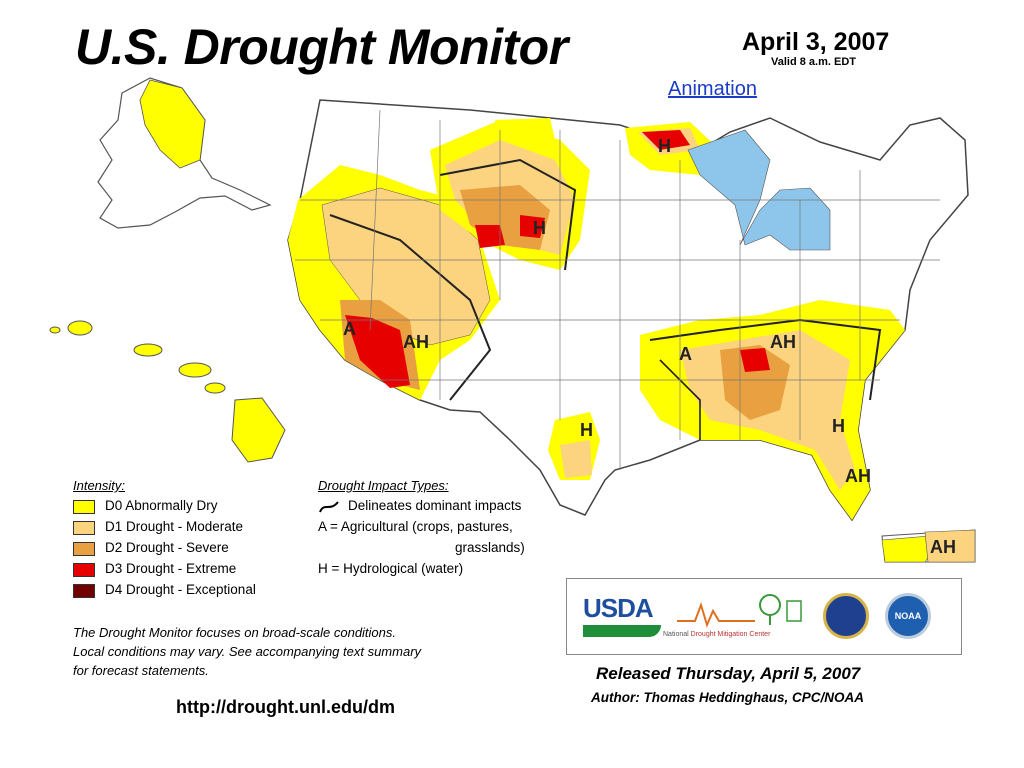  What do you see at coordinates (813, 62) in the screenshot?
I see `valid-time: Valid 8 a.m. EDT` at bounding box center [813, 62].